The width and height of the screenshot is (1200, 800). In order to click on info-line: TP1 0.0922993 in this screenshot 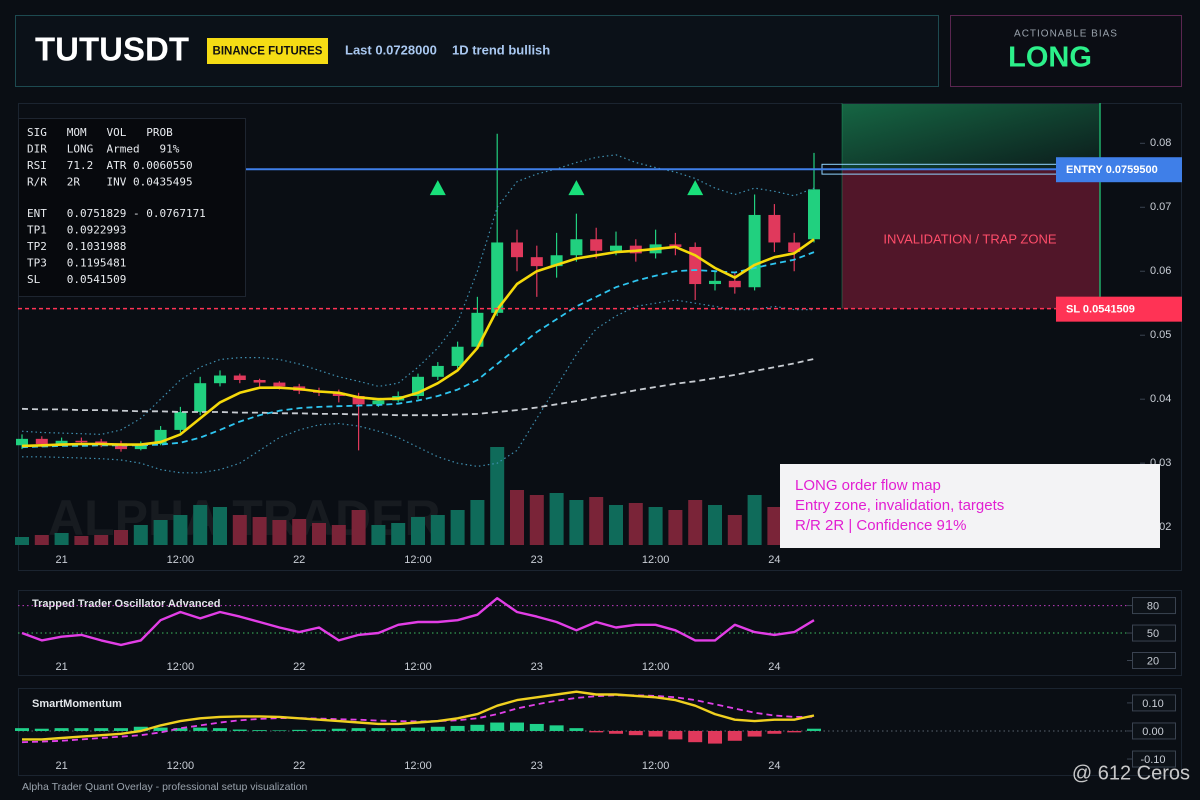, I will do `click(76, 230)`.